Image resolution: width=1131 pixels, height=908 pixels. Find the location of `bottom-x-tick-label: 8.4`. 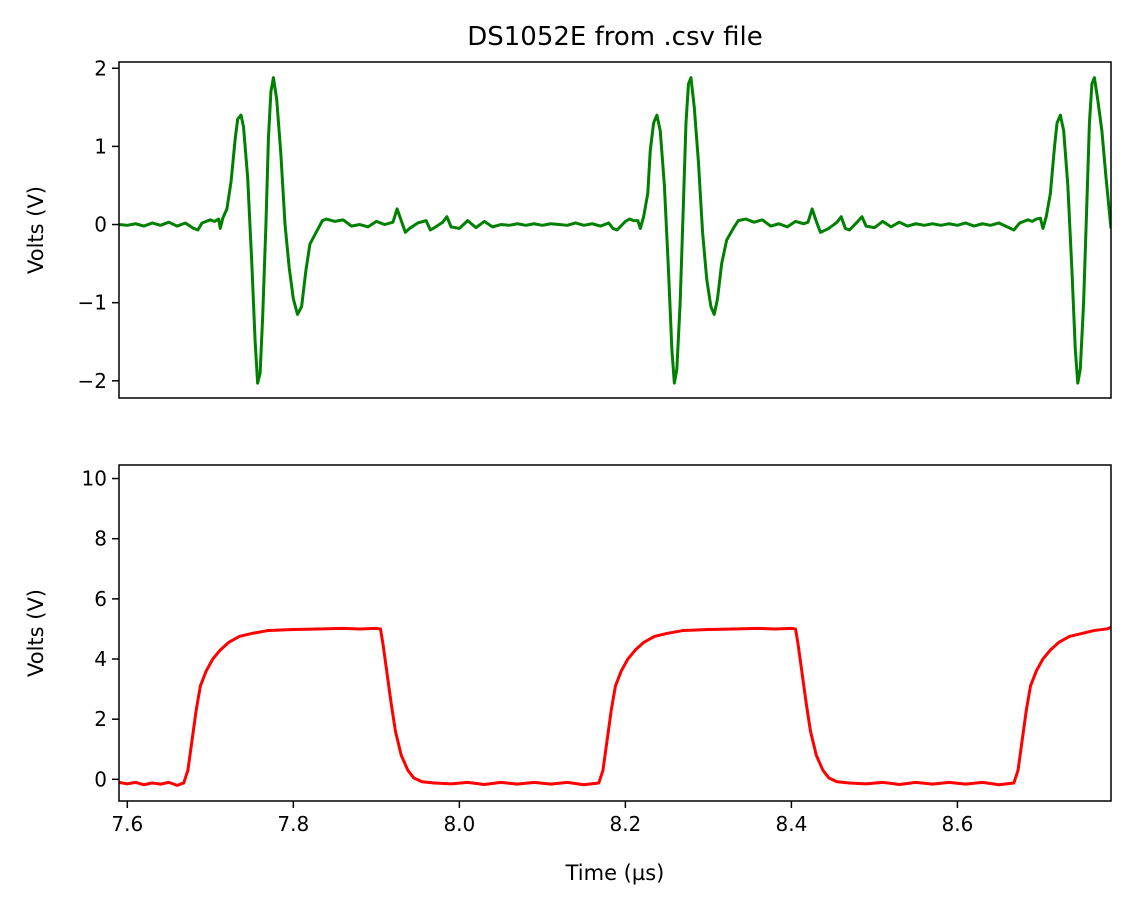

bottom-x-tick-label: 8.4 is located at coordinates (791, 824).